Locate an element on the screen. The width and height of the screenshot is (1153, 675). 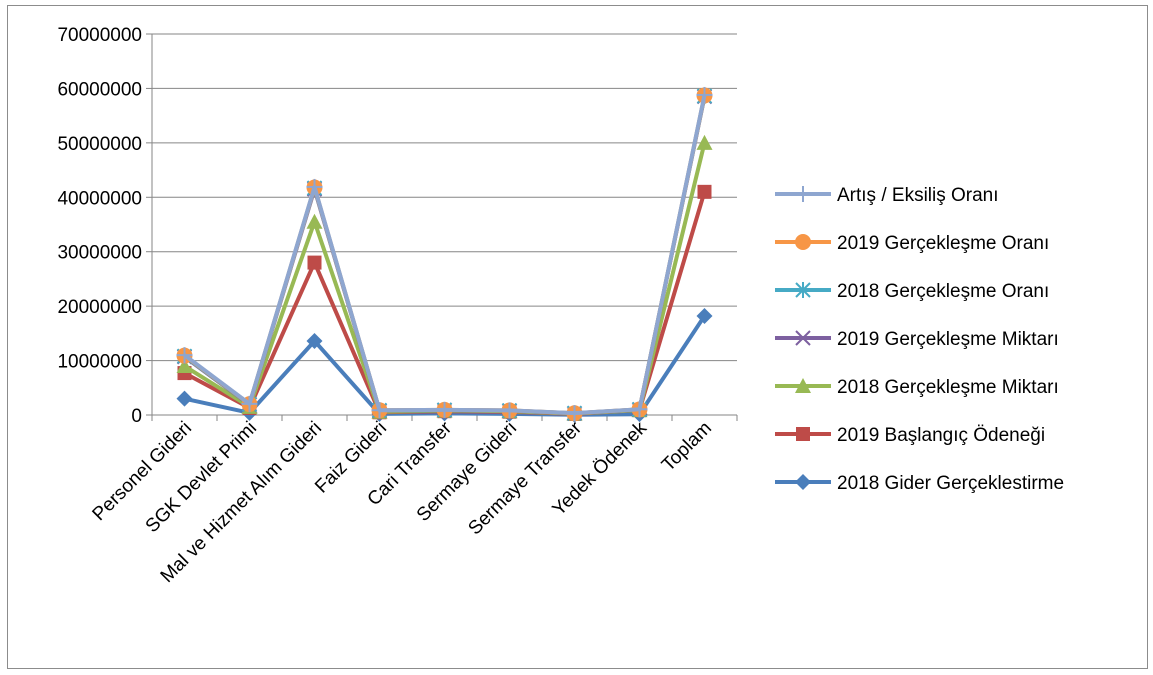
legend-entry: 2018 Gerçekleşme Oranı is located at coordinates (912, 291).